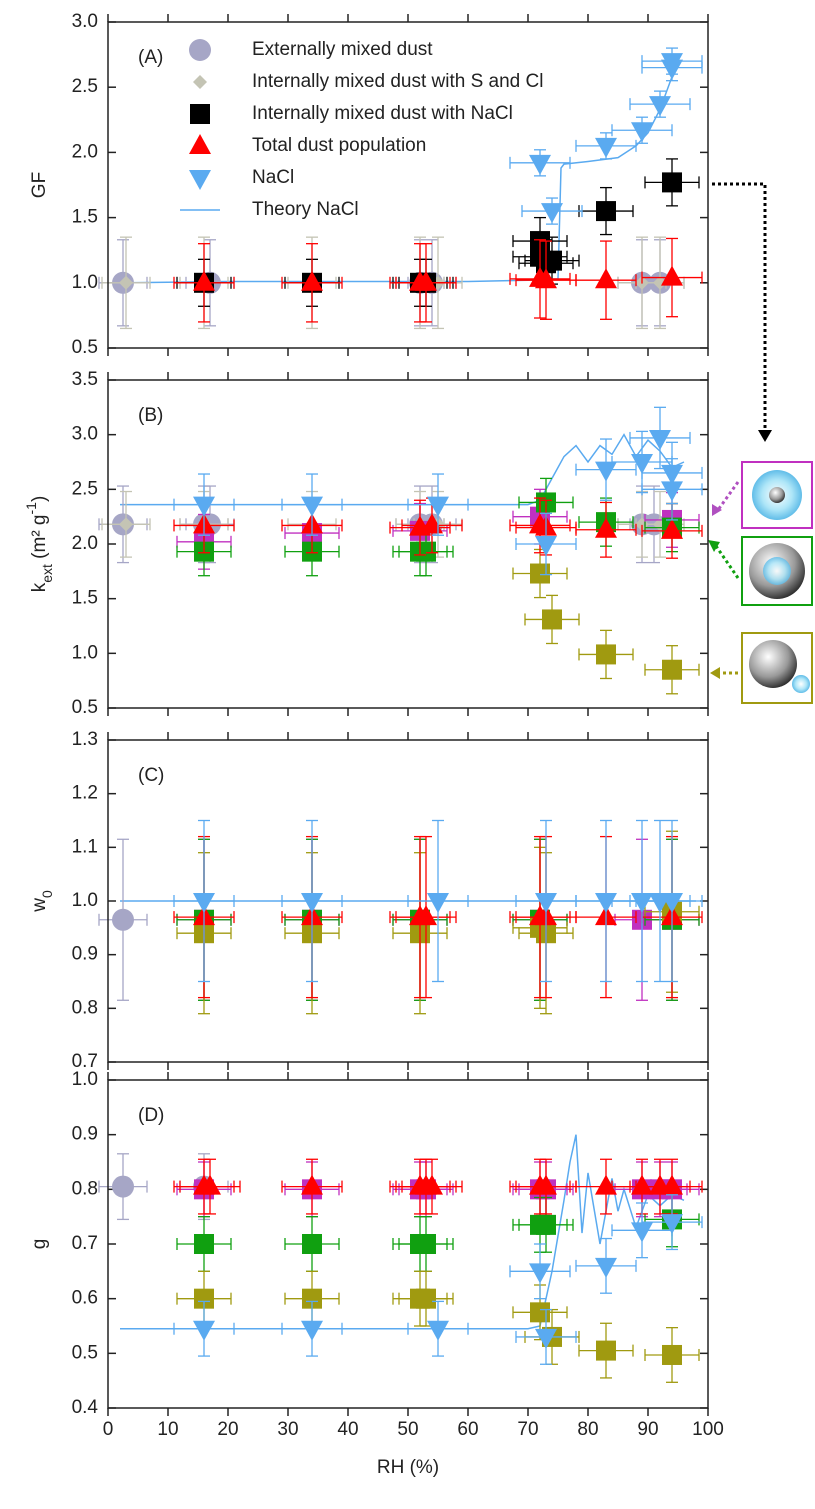  What do you see at coordinates (47, 894) in the screenshot?
I see `y-axis-label-part: 0` at bounding box center [47, 894].